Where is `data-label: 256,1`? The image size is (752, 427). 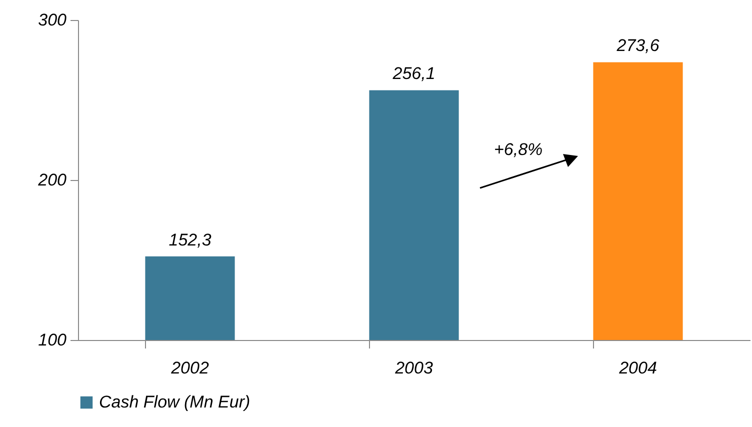
data-label: 256,1 is located at coordinates (414, 74).